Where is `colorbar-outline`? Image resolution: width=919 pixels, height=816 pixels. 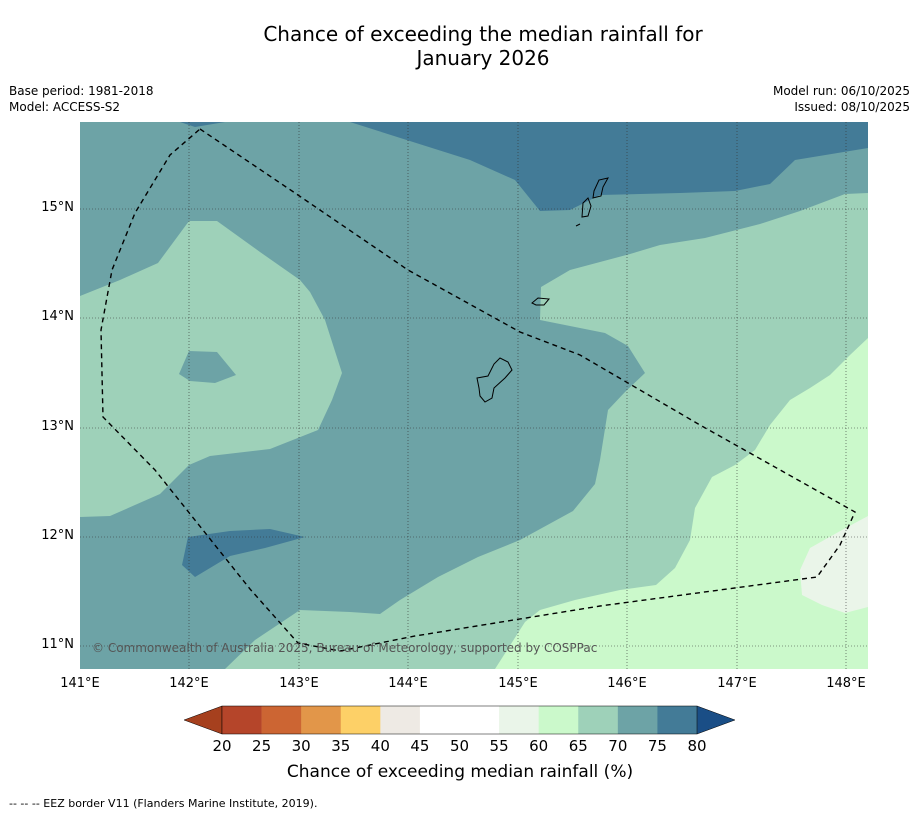
colorbar-outline is located at coordinates (459, 720).